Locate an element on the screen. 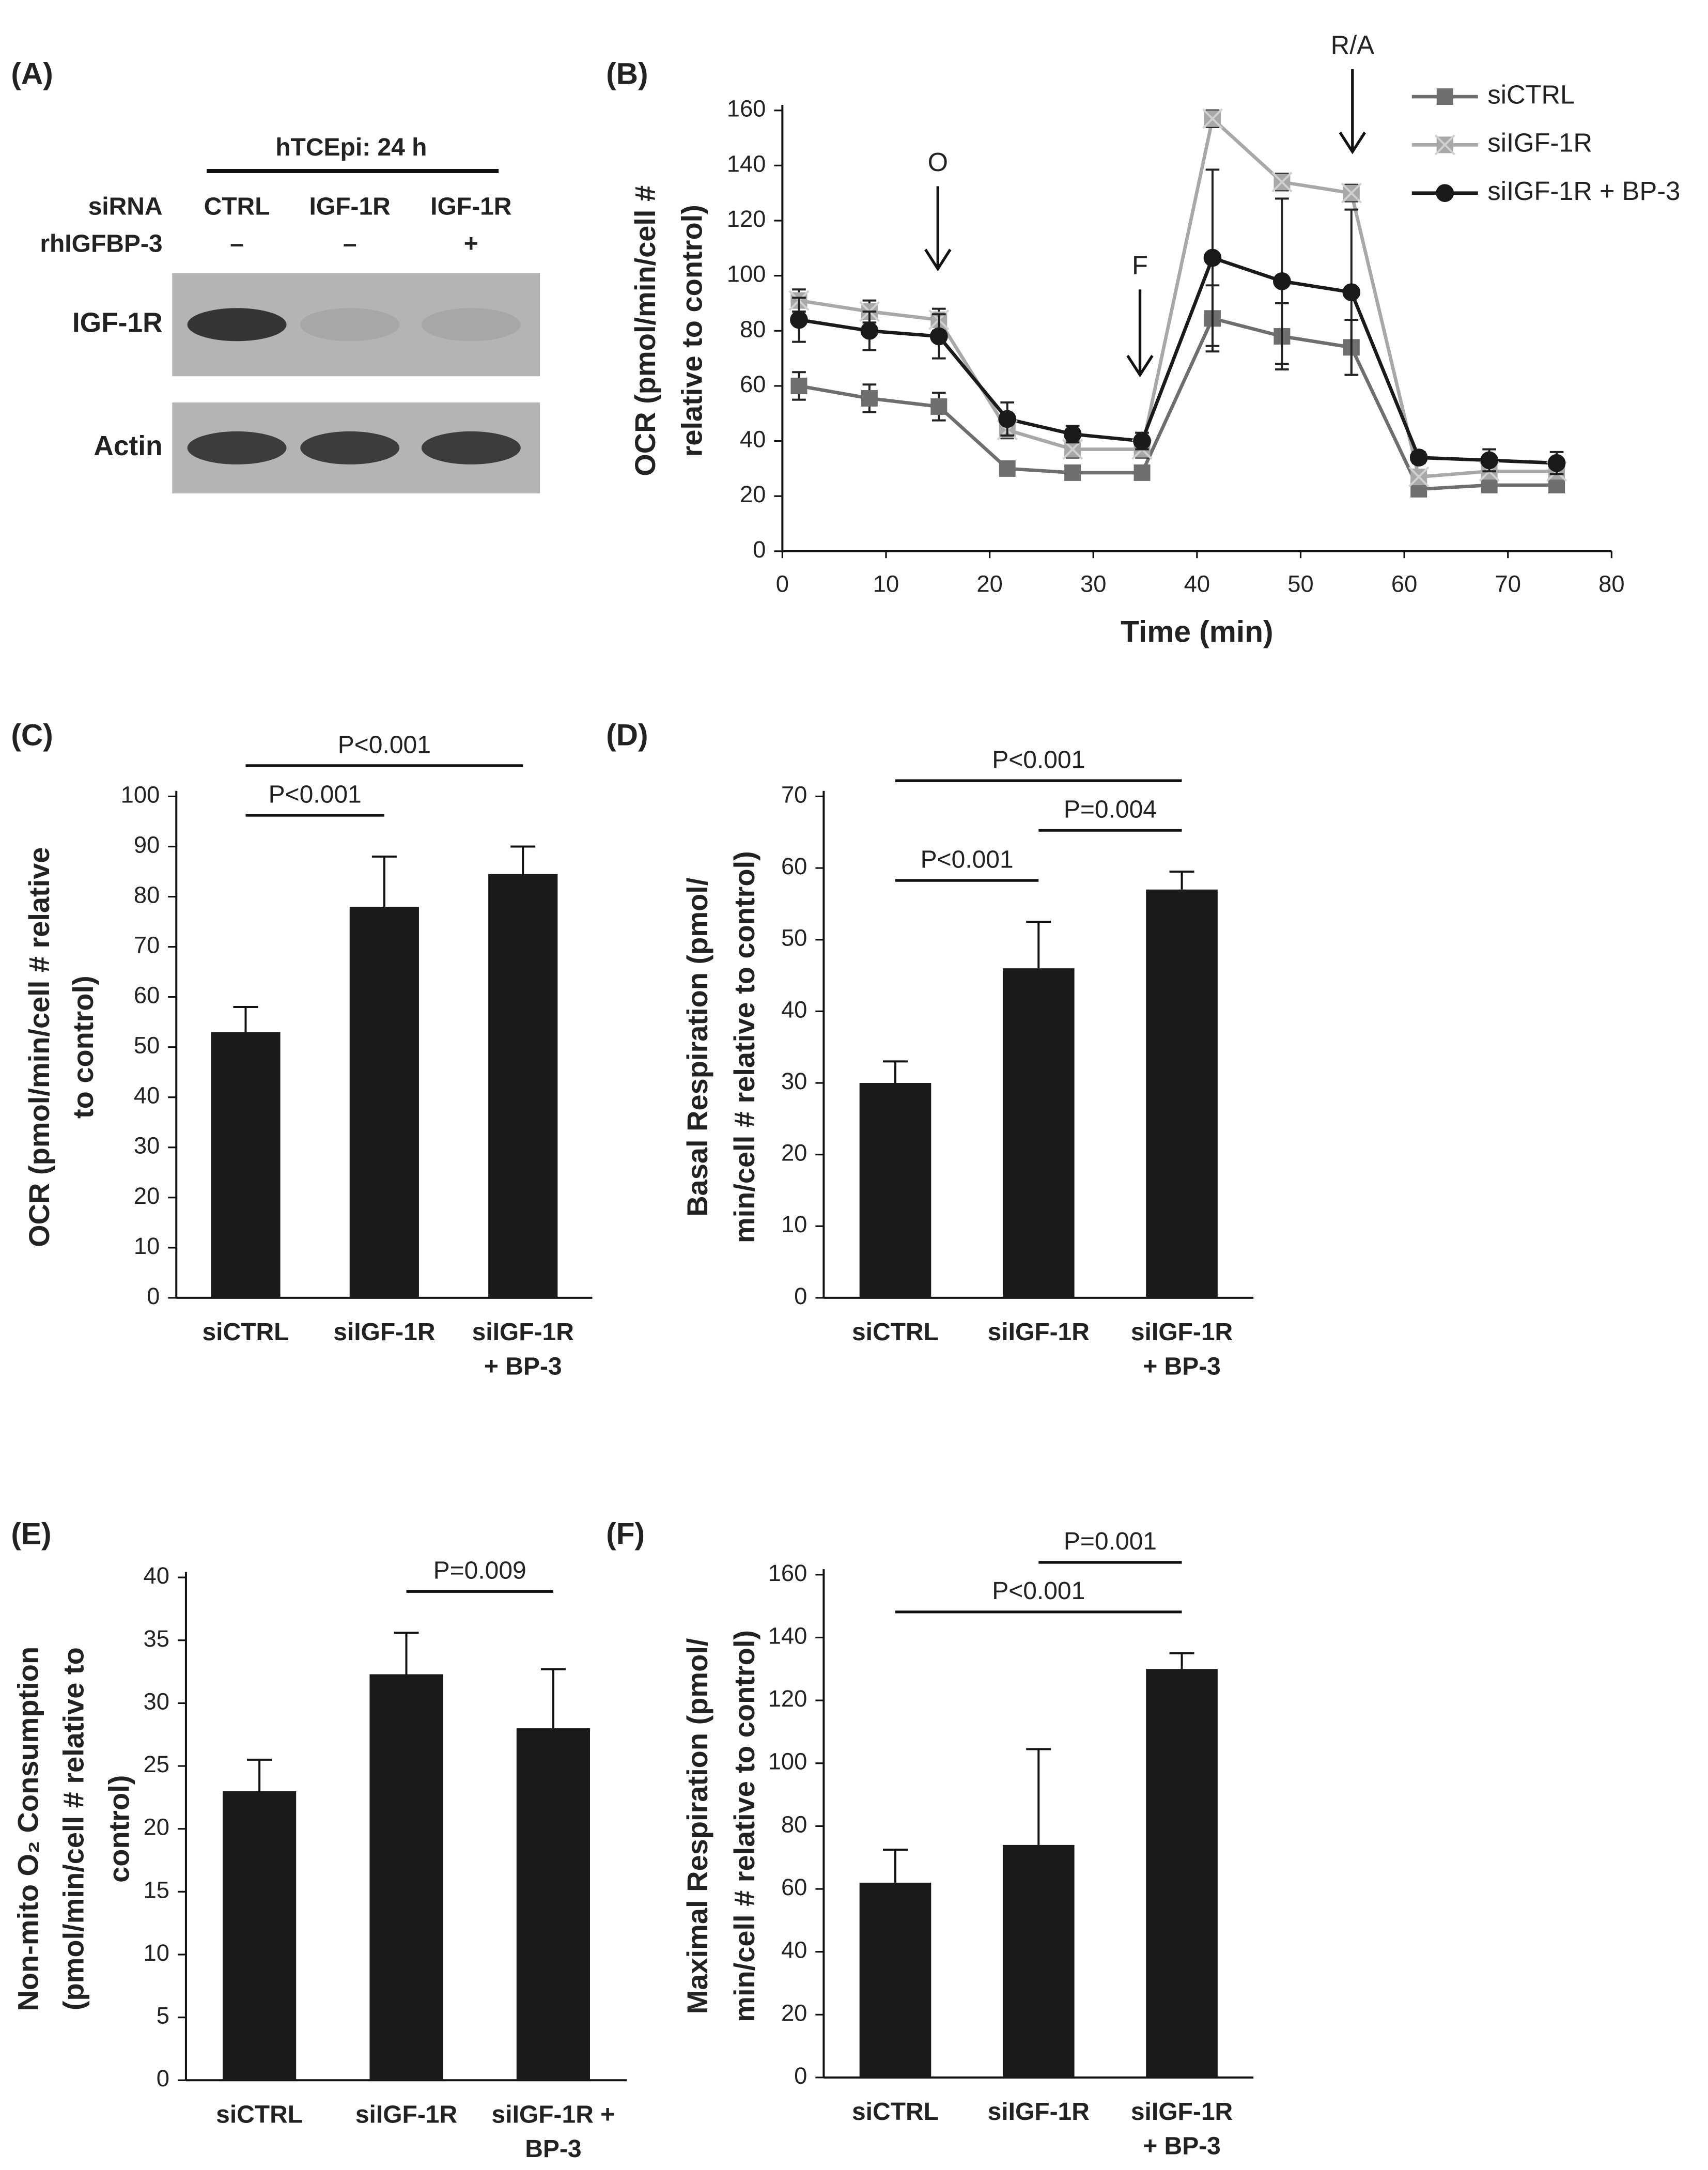 This screenshot has height=2170, width=1708. panel-label: (D) is located at coordinates (627, 735).